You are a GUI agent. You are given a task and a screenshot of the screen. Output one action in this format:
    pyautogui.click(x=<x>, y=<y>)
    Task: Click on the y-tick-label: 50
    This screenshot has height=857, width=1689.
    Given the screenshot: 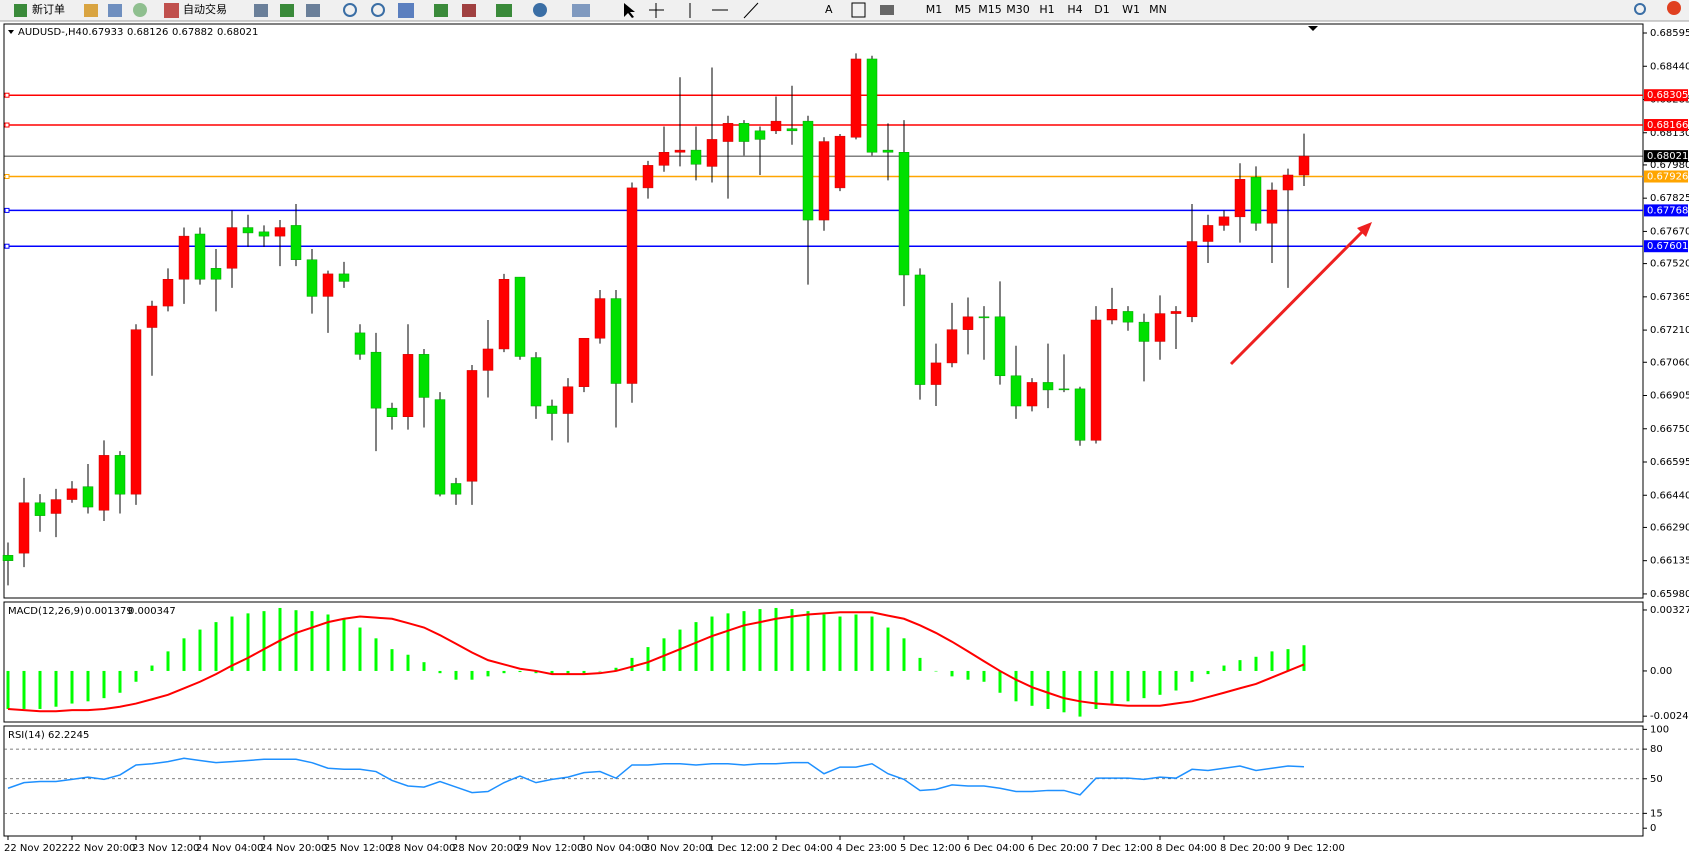 What is the action you would take?
    pyautogui.click(x=1656, y=779)
    